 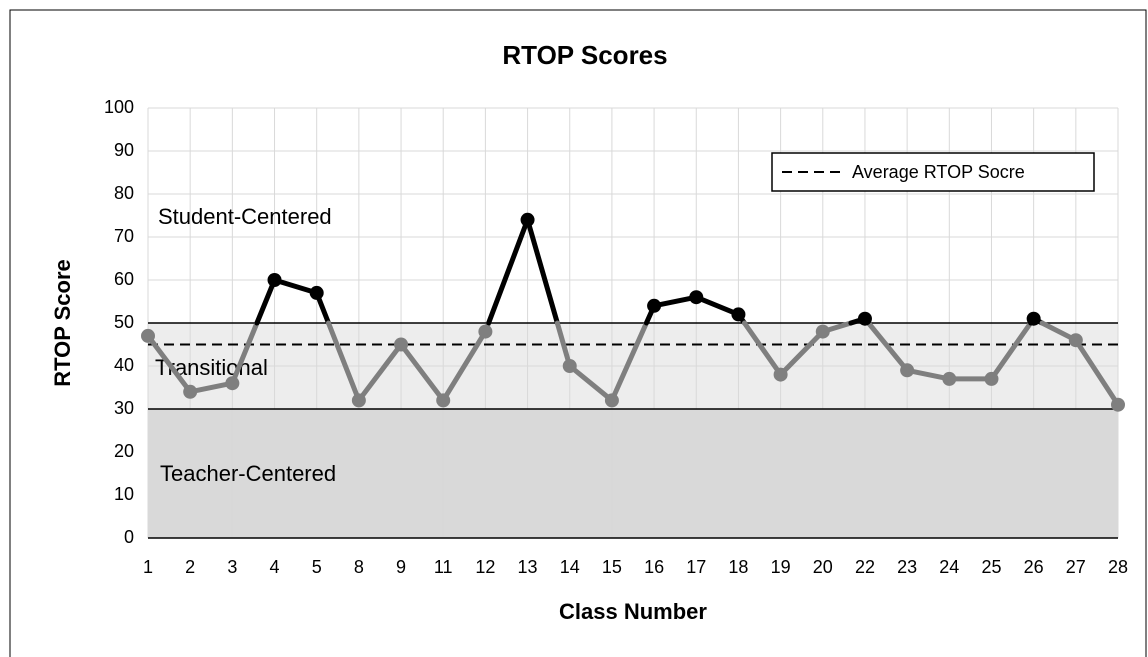 I want to click on y-tick-label: 0, so click(x=129, y=537).